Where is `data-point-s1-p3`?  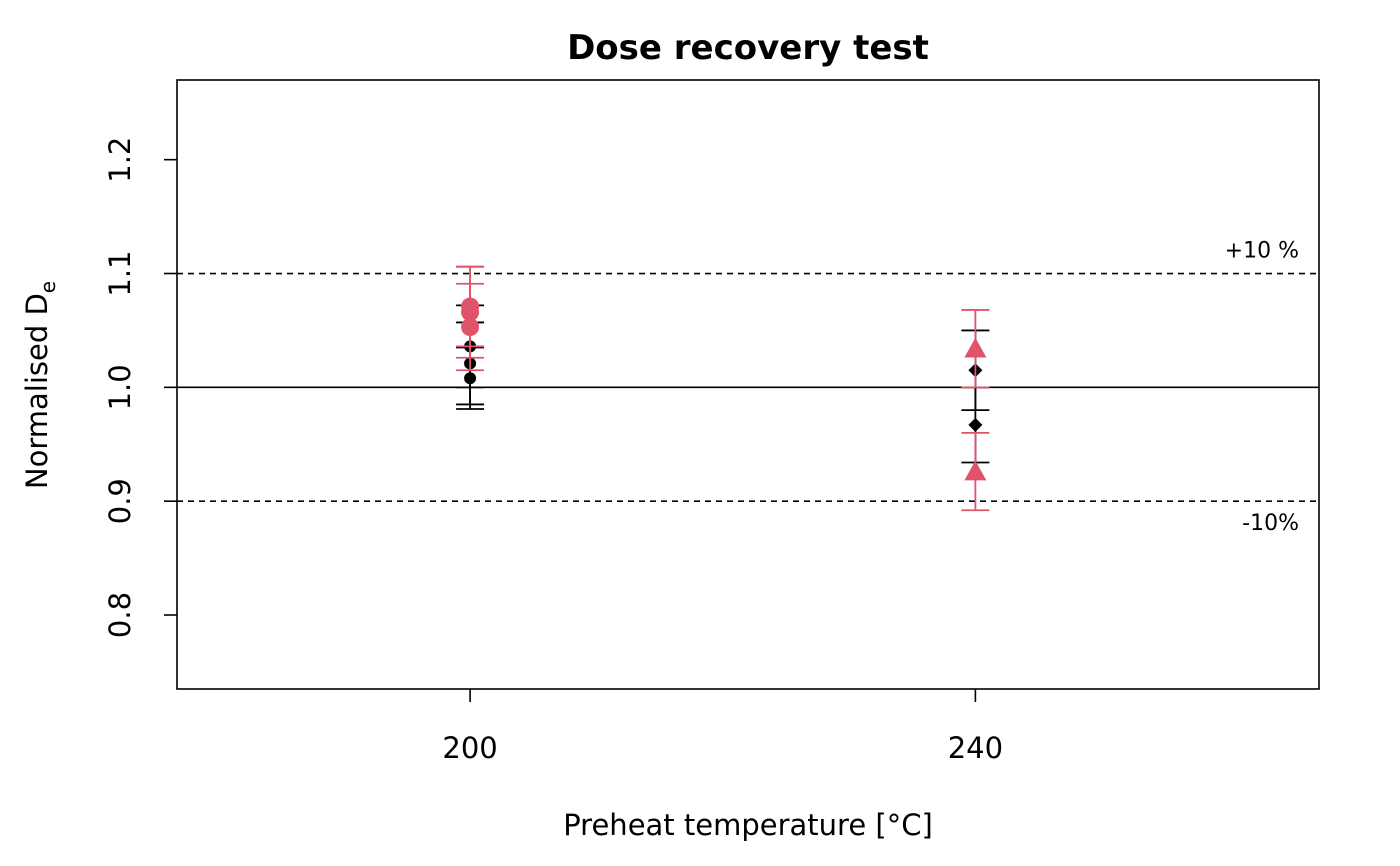
data-point-s1-p3 is located at coordinates (975, 347).